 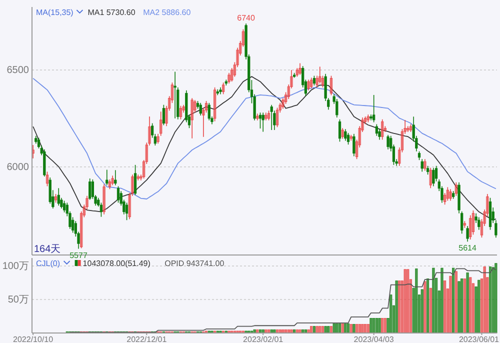 What do you see at coordinates (374, 339) in the screenshot?
I see `x-tick-label: 2023/04/03` at bounding box center [374, 339].